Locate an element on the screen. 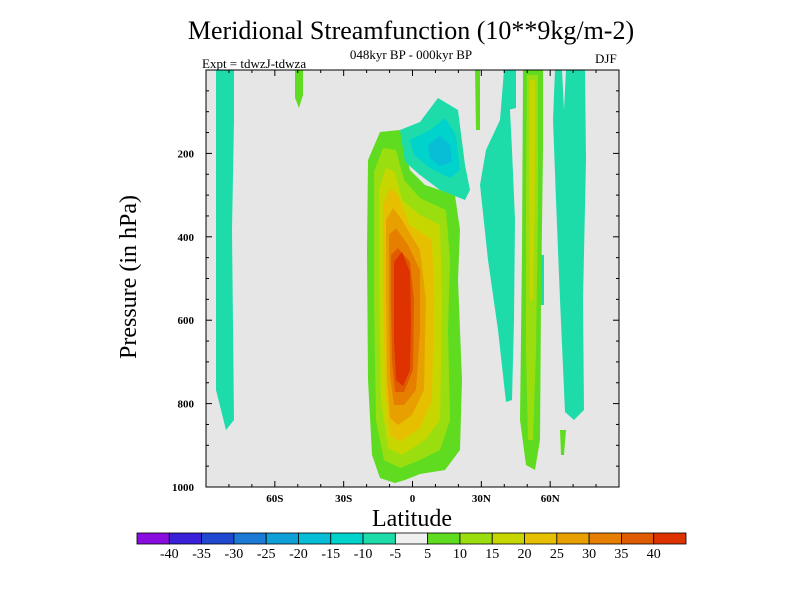  chart-title: Meridional Streamfunction (10**9kg/m-2) is located at coordinates (411, 30).